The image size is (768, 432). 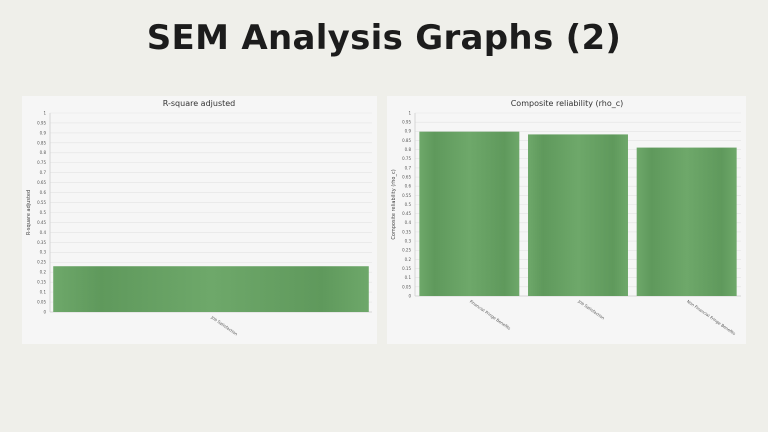 I want to click on slide-title: SEM Analysis Graphs (2), so click(x=384, y=38).